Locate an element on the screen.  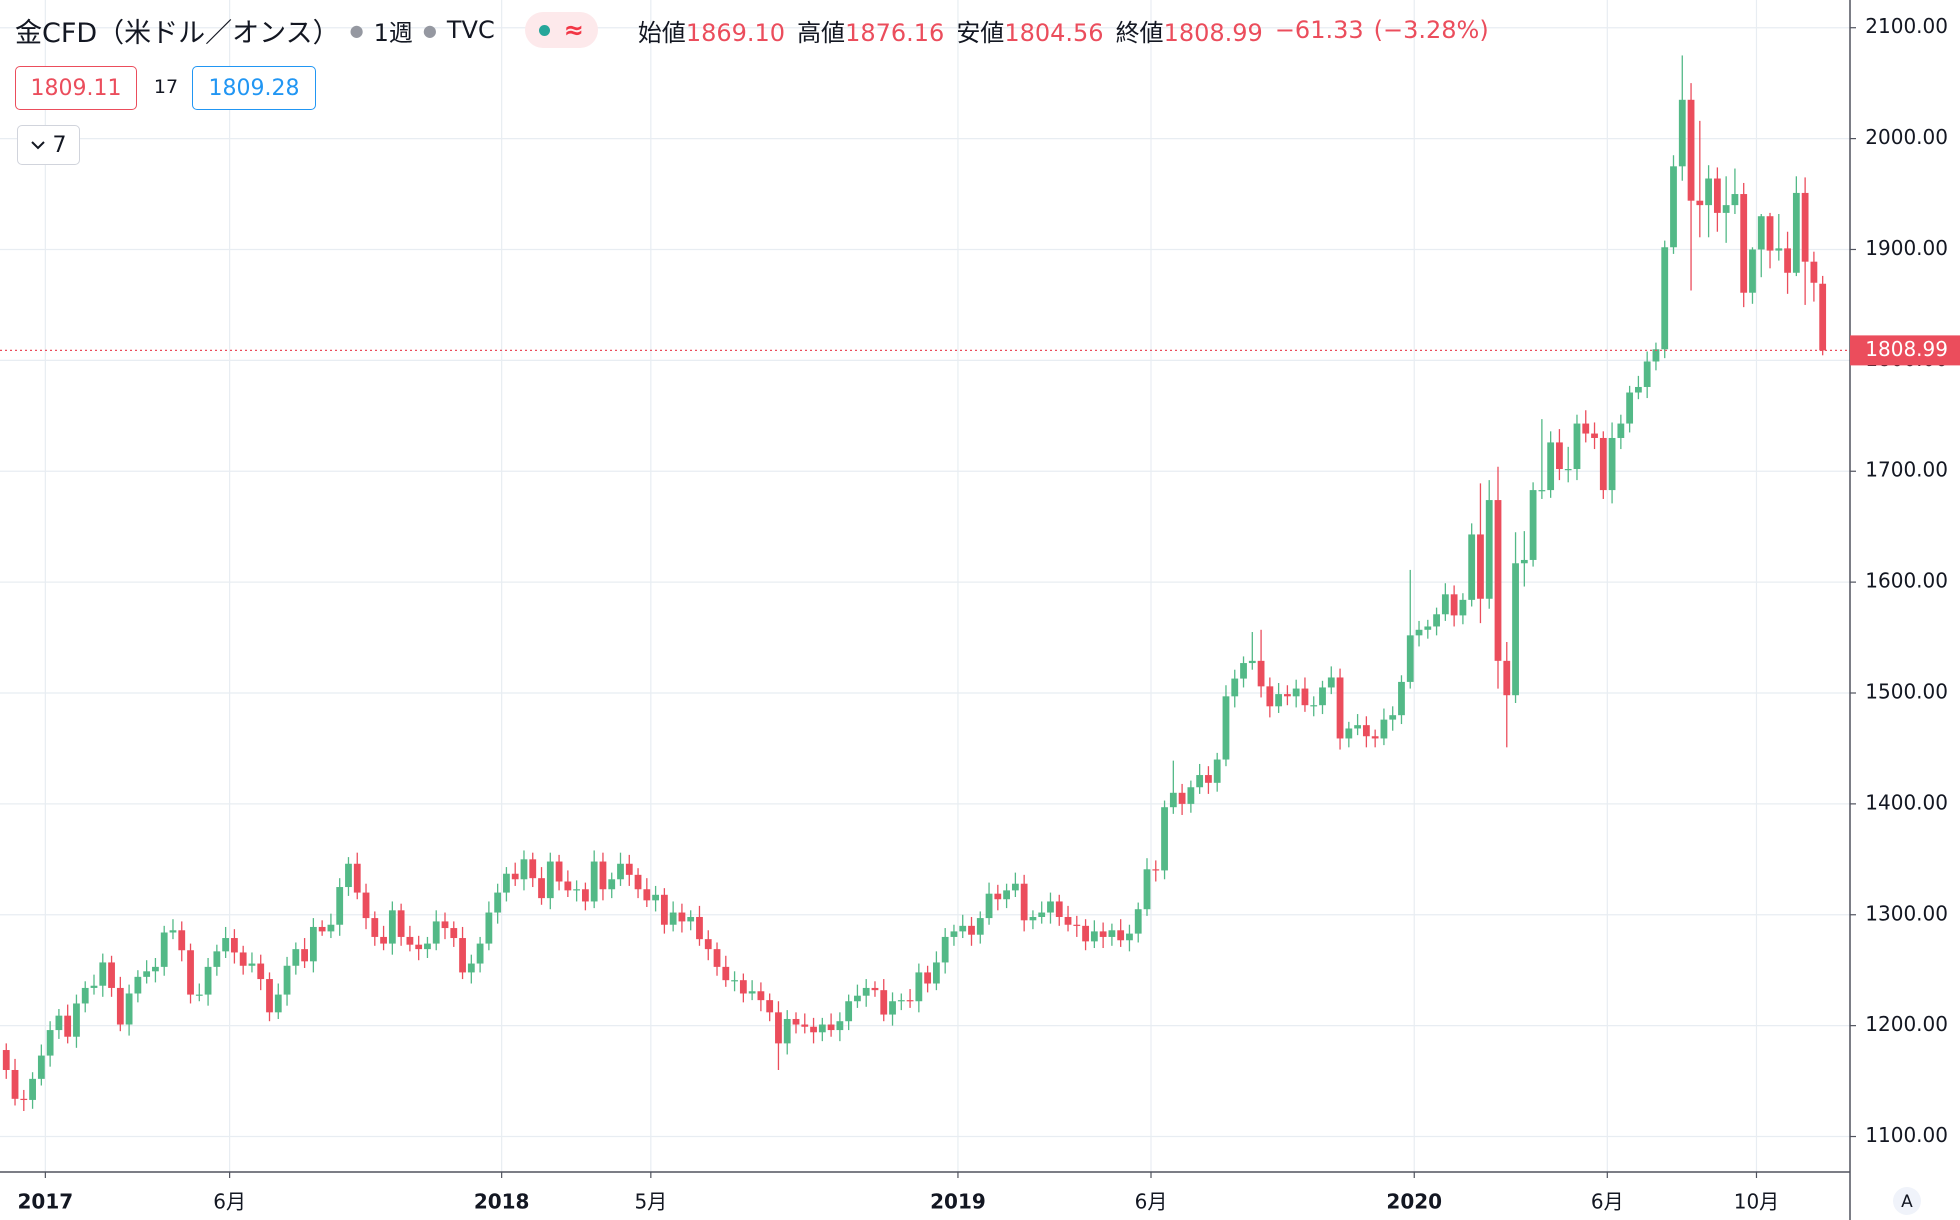
y-tick-label: 2000.00 is located at coordinates (1906, 137).